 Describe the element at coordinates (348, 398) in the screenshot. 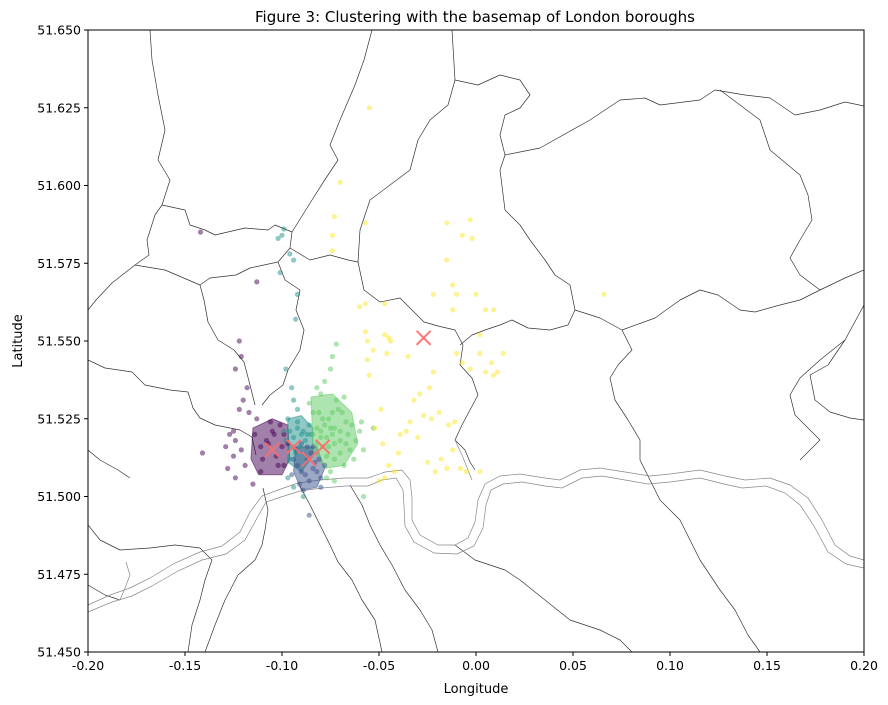

I see `centroid-markers-layer` at that location.